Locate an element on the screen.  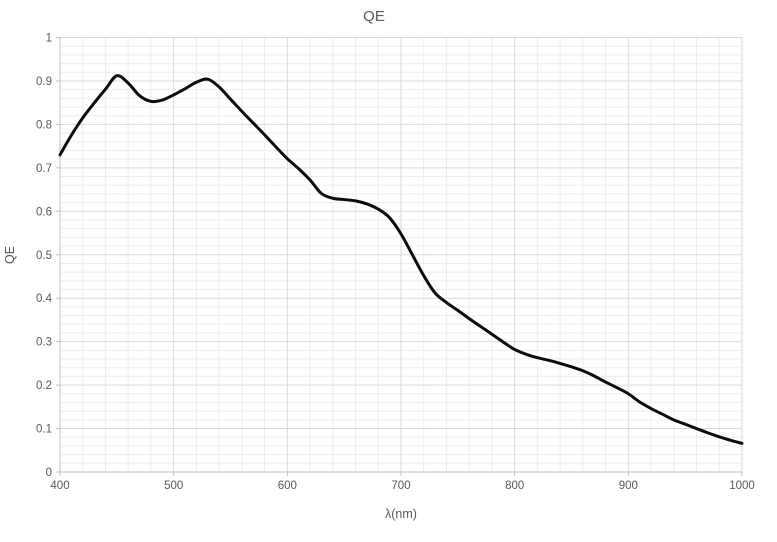
x-tick-label: 900 is located at coordinates (628, 486).